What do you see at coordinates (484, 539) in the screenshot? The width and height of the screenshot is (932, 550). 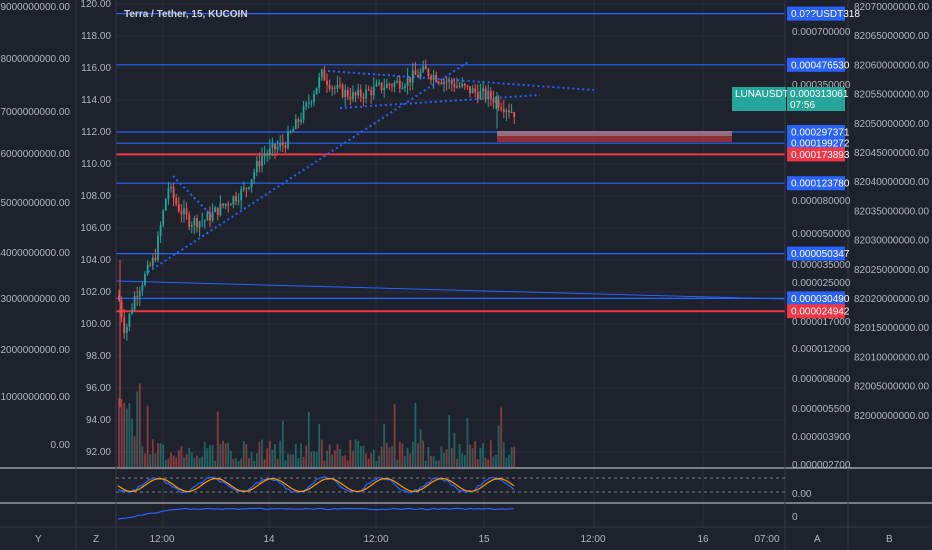 I see `time-tick-label: 15` at bounding box center [484, 539].